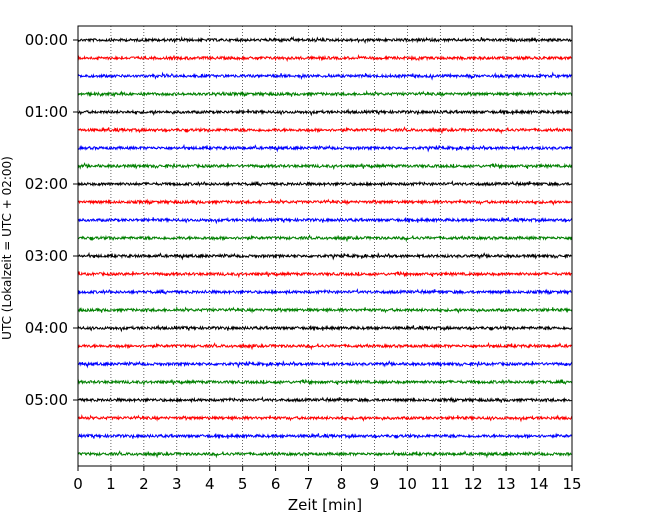  I want to click on y-axis-ticks: 00:00 01:00 02:00 03:00 04:00 05:00, so click(51, 220).